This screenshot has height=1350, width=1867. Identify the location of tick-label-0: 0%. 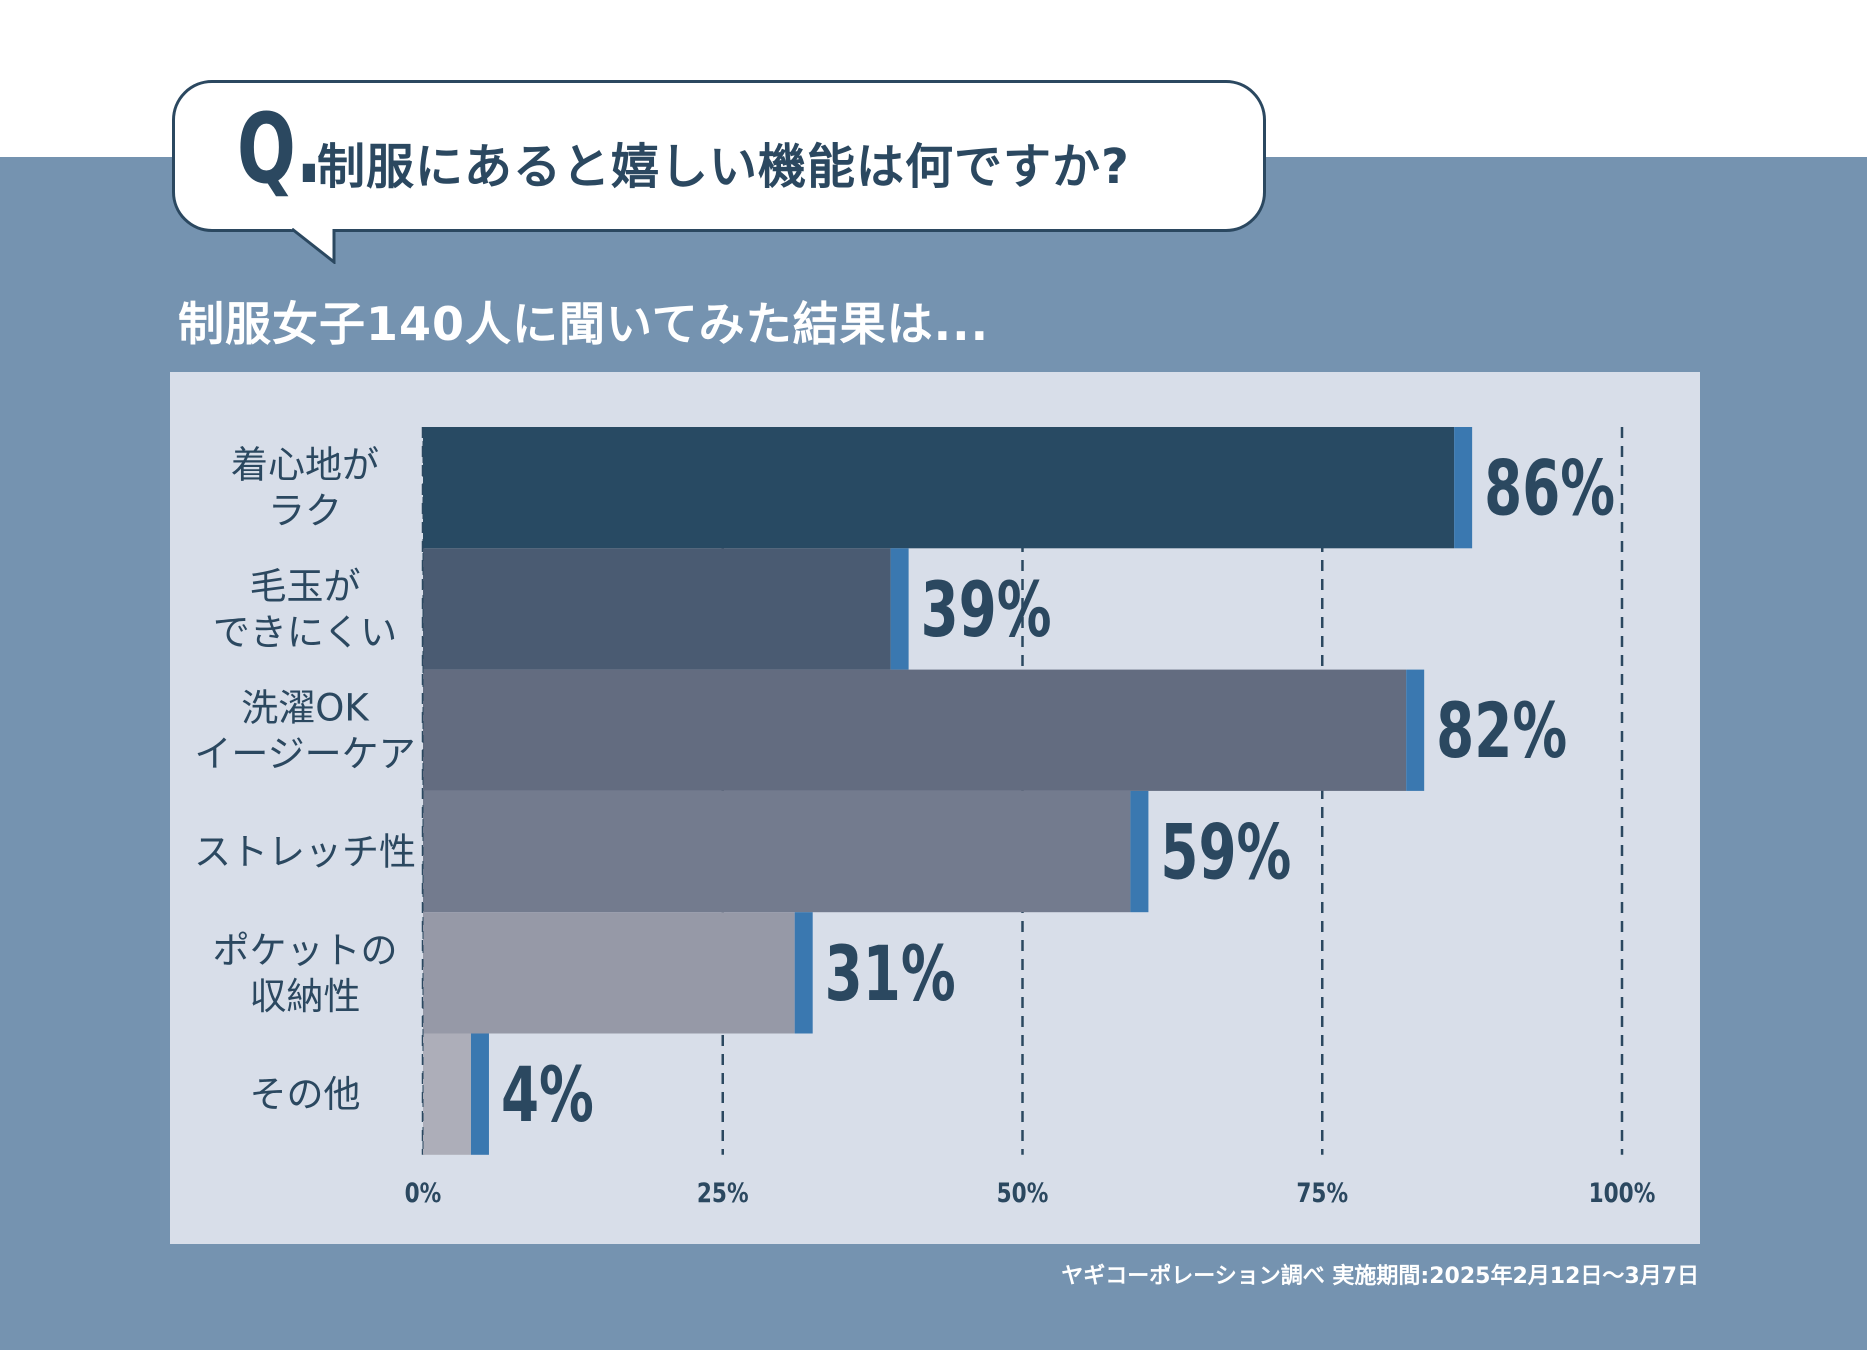
(423, 1193).